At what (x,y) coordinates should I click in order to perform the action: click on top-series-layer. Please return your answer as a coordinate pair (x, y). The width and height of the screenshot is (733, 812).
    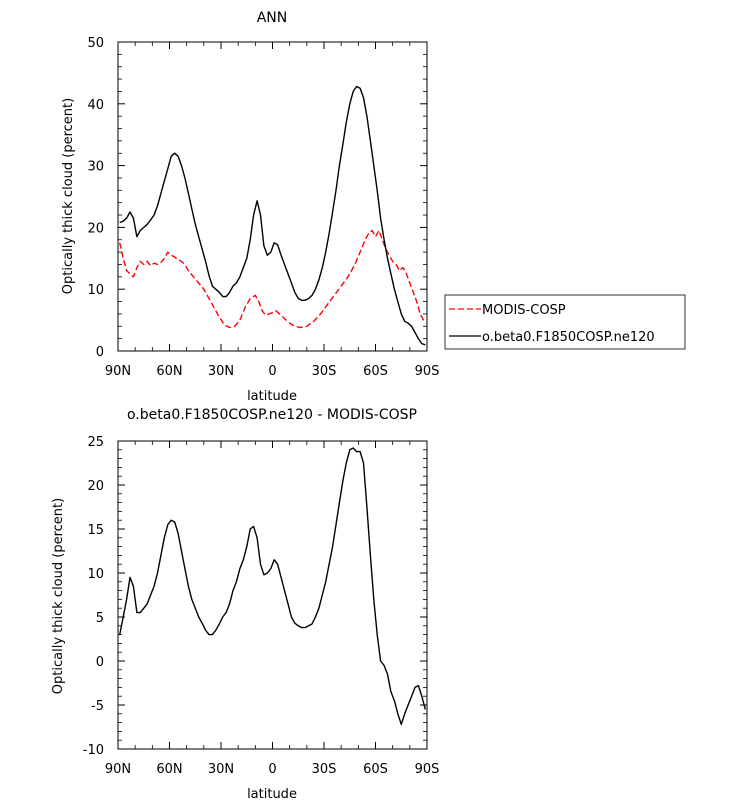
    Looking at the image, I should click on (272, 215).